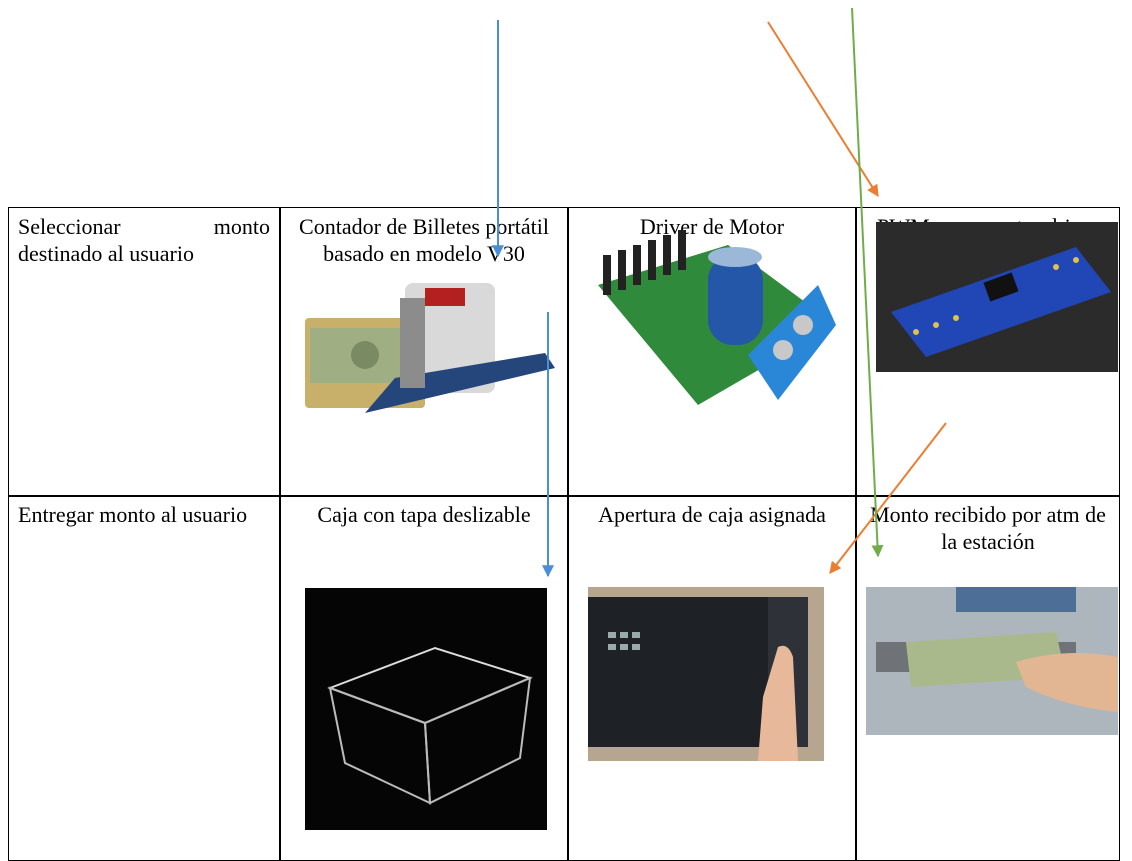 This screenshot has width=1132, height=861. I want to click on box-image, so click(426, 709).